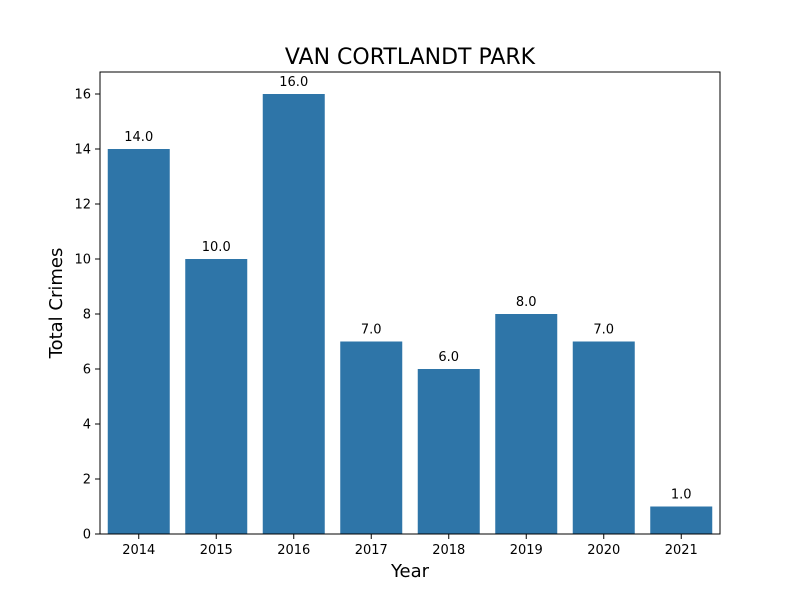  I want to click on y-tick-label: 0, so click(87, 535).